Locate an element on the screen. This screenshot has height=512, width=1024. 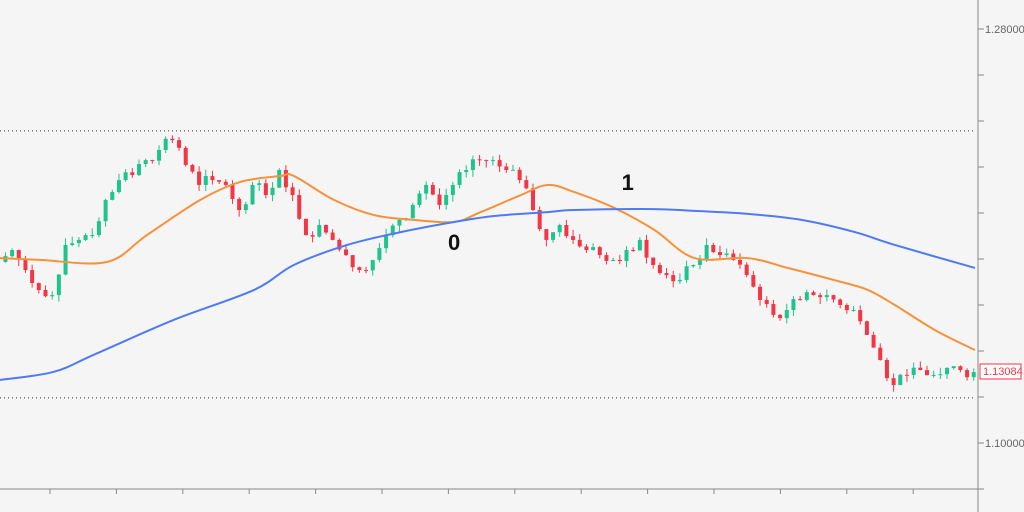
last-price-tag is located at coordinates (1000, 371).